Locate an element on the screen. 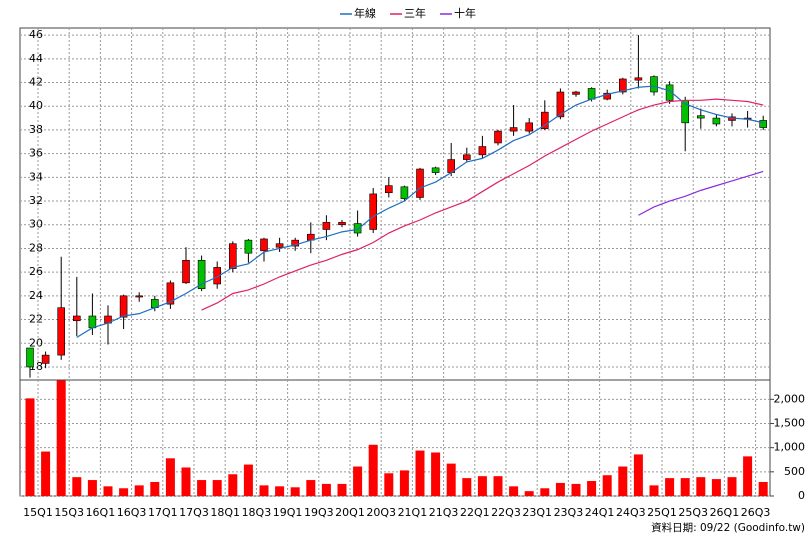  y2-tick-label: 1,000 is located at coordinates (790, 447).